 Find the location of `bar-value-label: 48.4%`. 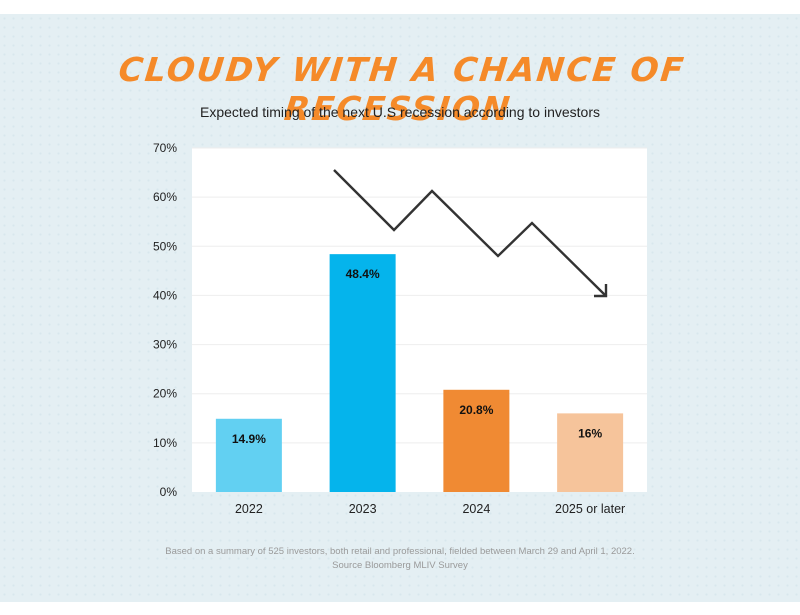

bar-value-label: 48.4% is located at coordinates (363, 274).